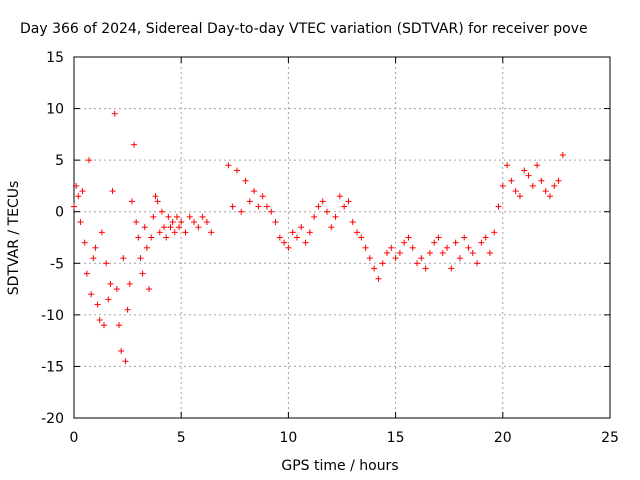 The image size is (640, 480). I want to click on y-tick-label: 0, so click(59, 213).